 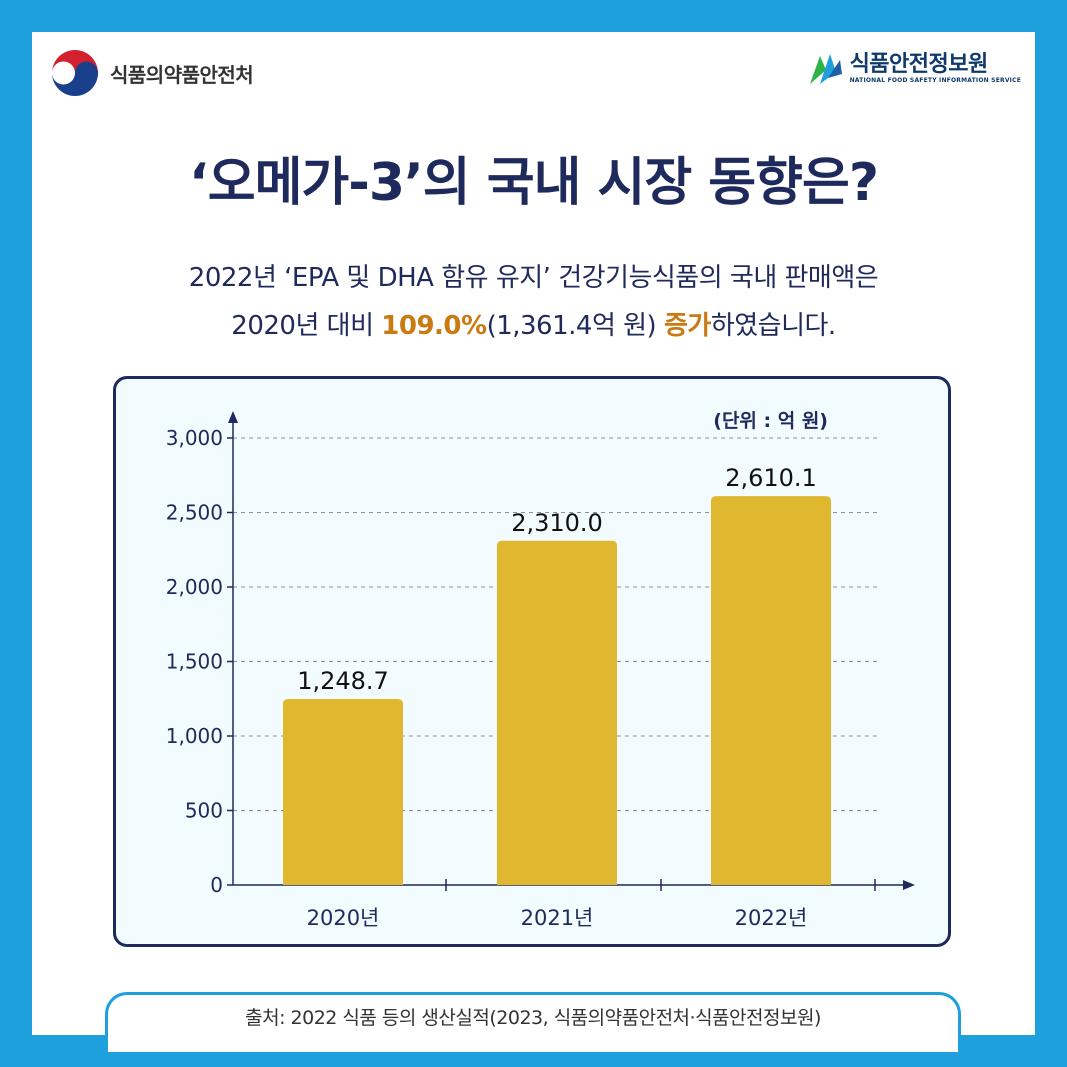 I want to click on org-right-subtitle: NATIONAL FOOD SAFETY INFORMATION SERVICE, so click(x=935, y=80).